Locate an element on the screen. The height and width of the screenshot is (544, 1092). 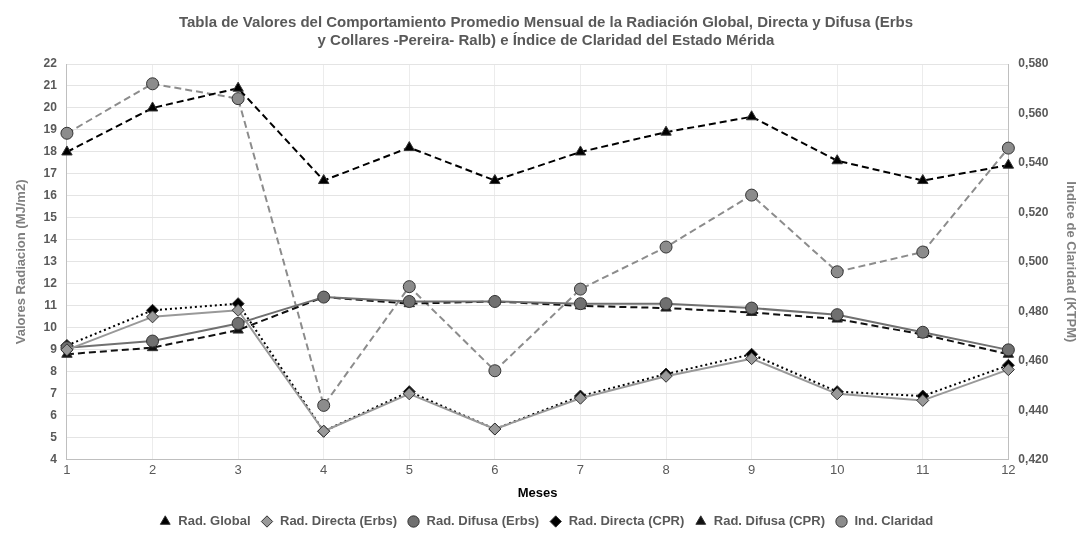
y-tick-label: 19 is located at coordinates (50, 129).